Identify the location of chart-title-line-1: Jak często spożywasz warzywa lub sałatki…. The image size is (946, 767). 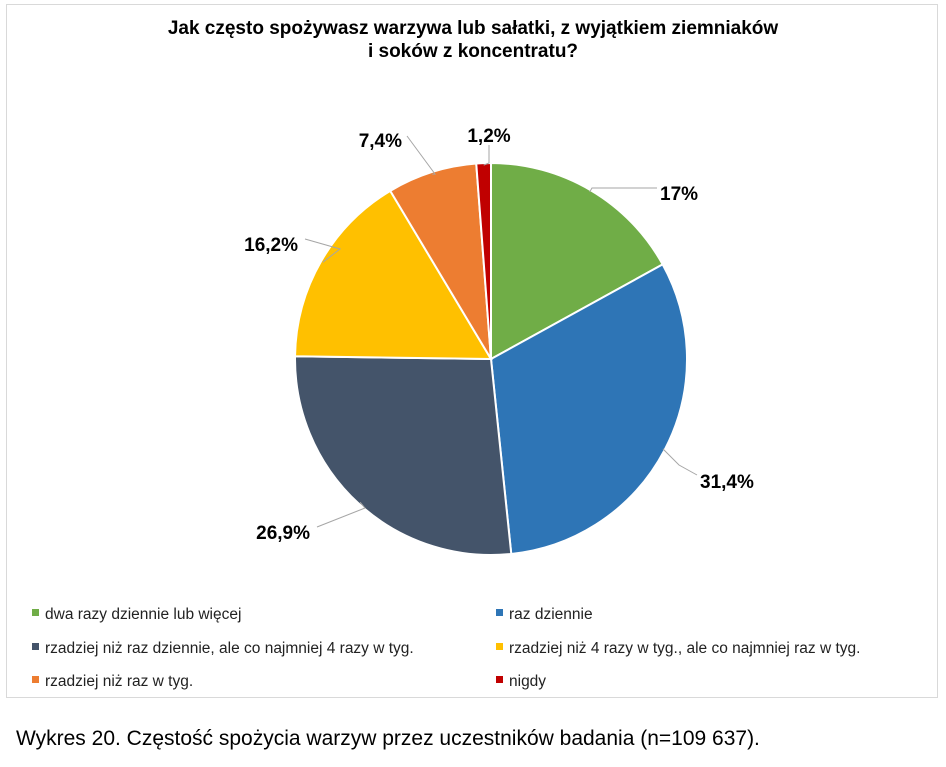
(473, 28).